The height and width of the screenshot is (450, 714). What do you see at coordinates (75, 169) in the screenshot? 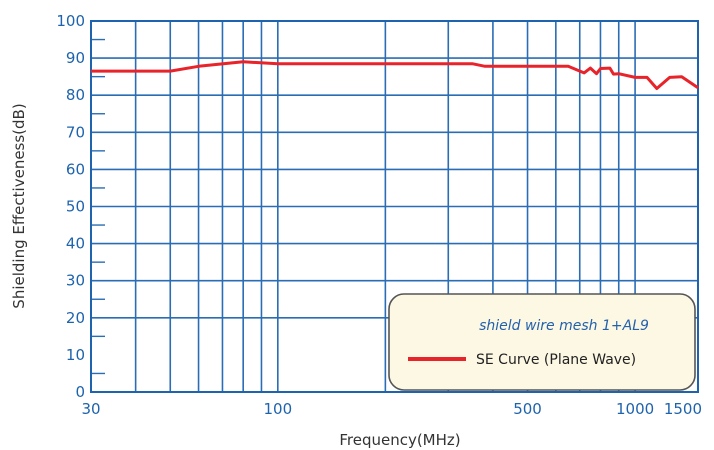
I see `y-tick-label: 60` at bounding box center [75, 169].